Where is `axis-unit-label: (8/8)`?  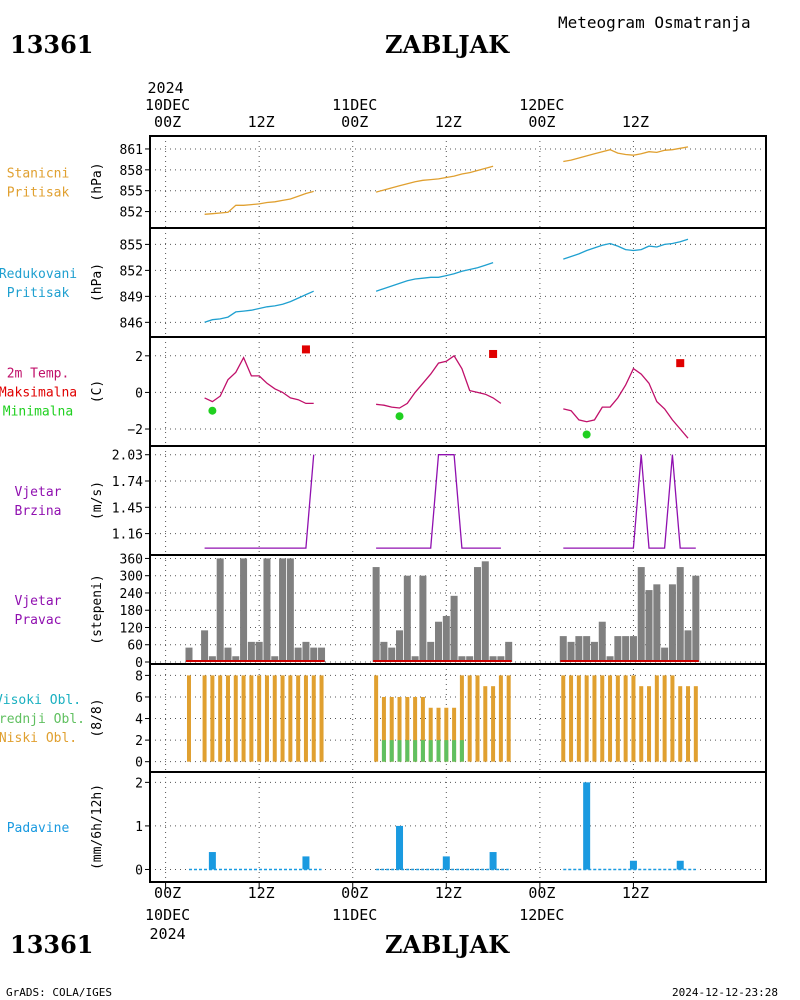
axis-unit-label: (8/8) is located at coordinates (97, 717).